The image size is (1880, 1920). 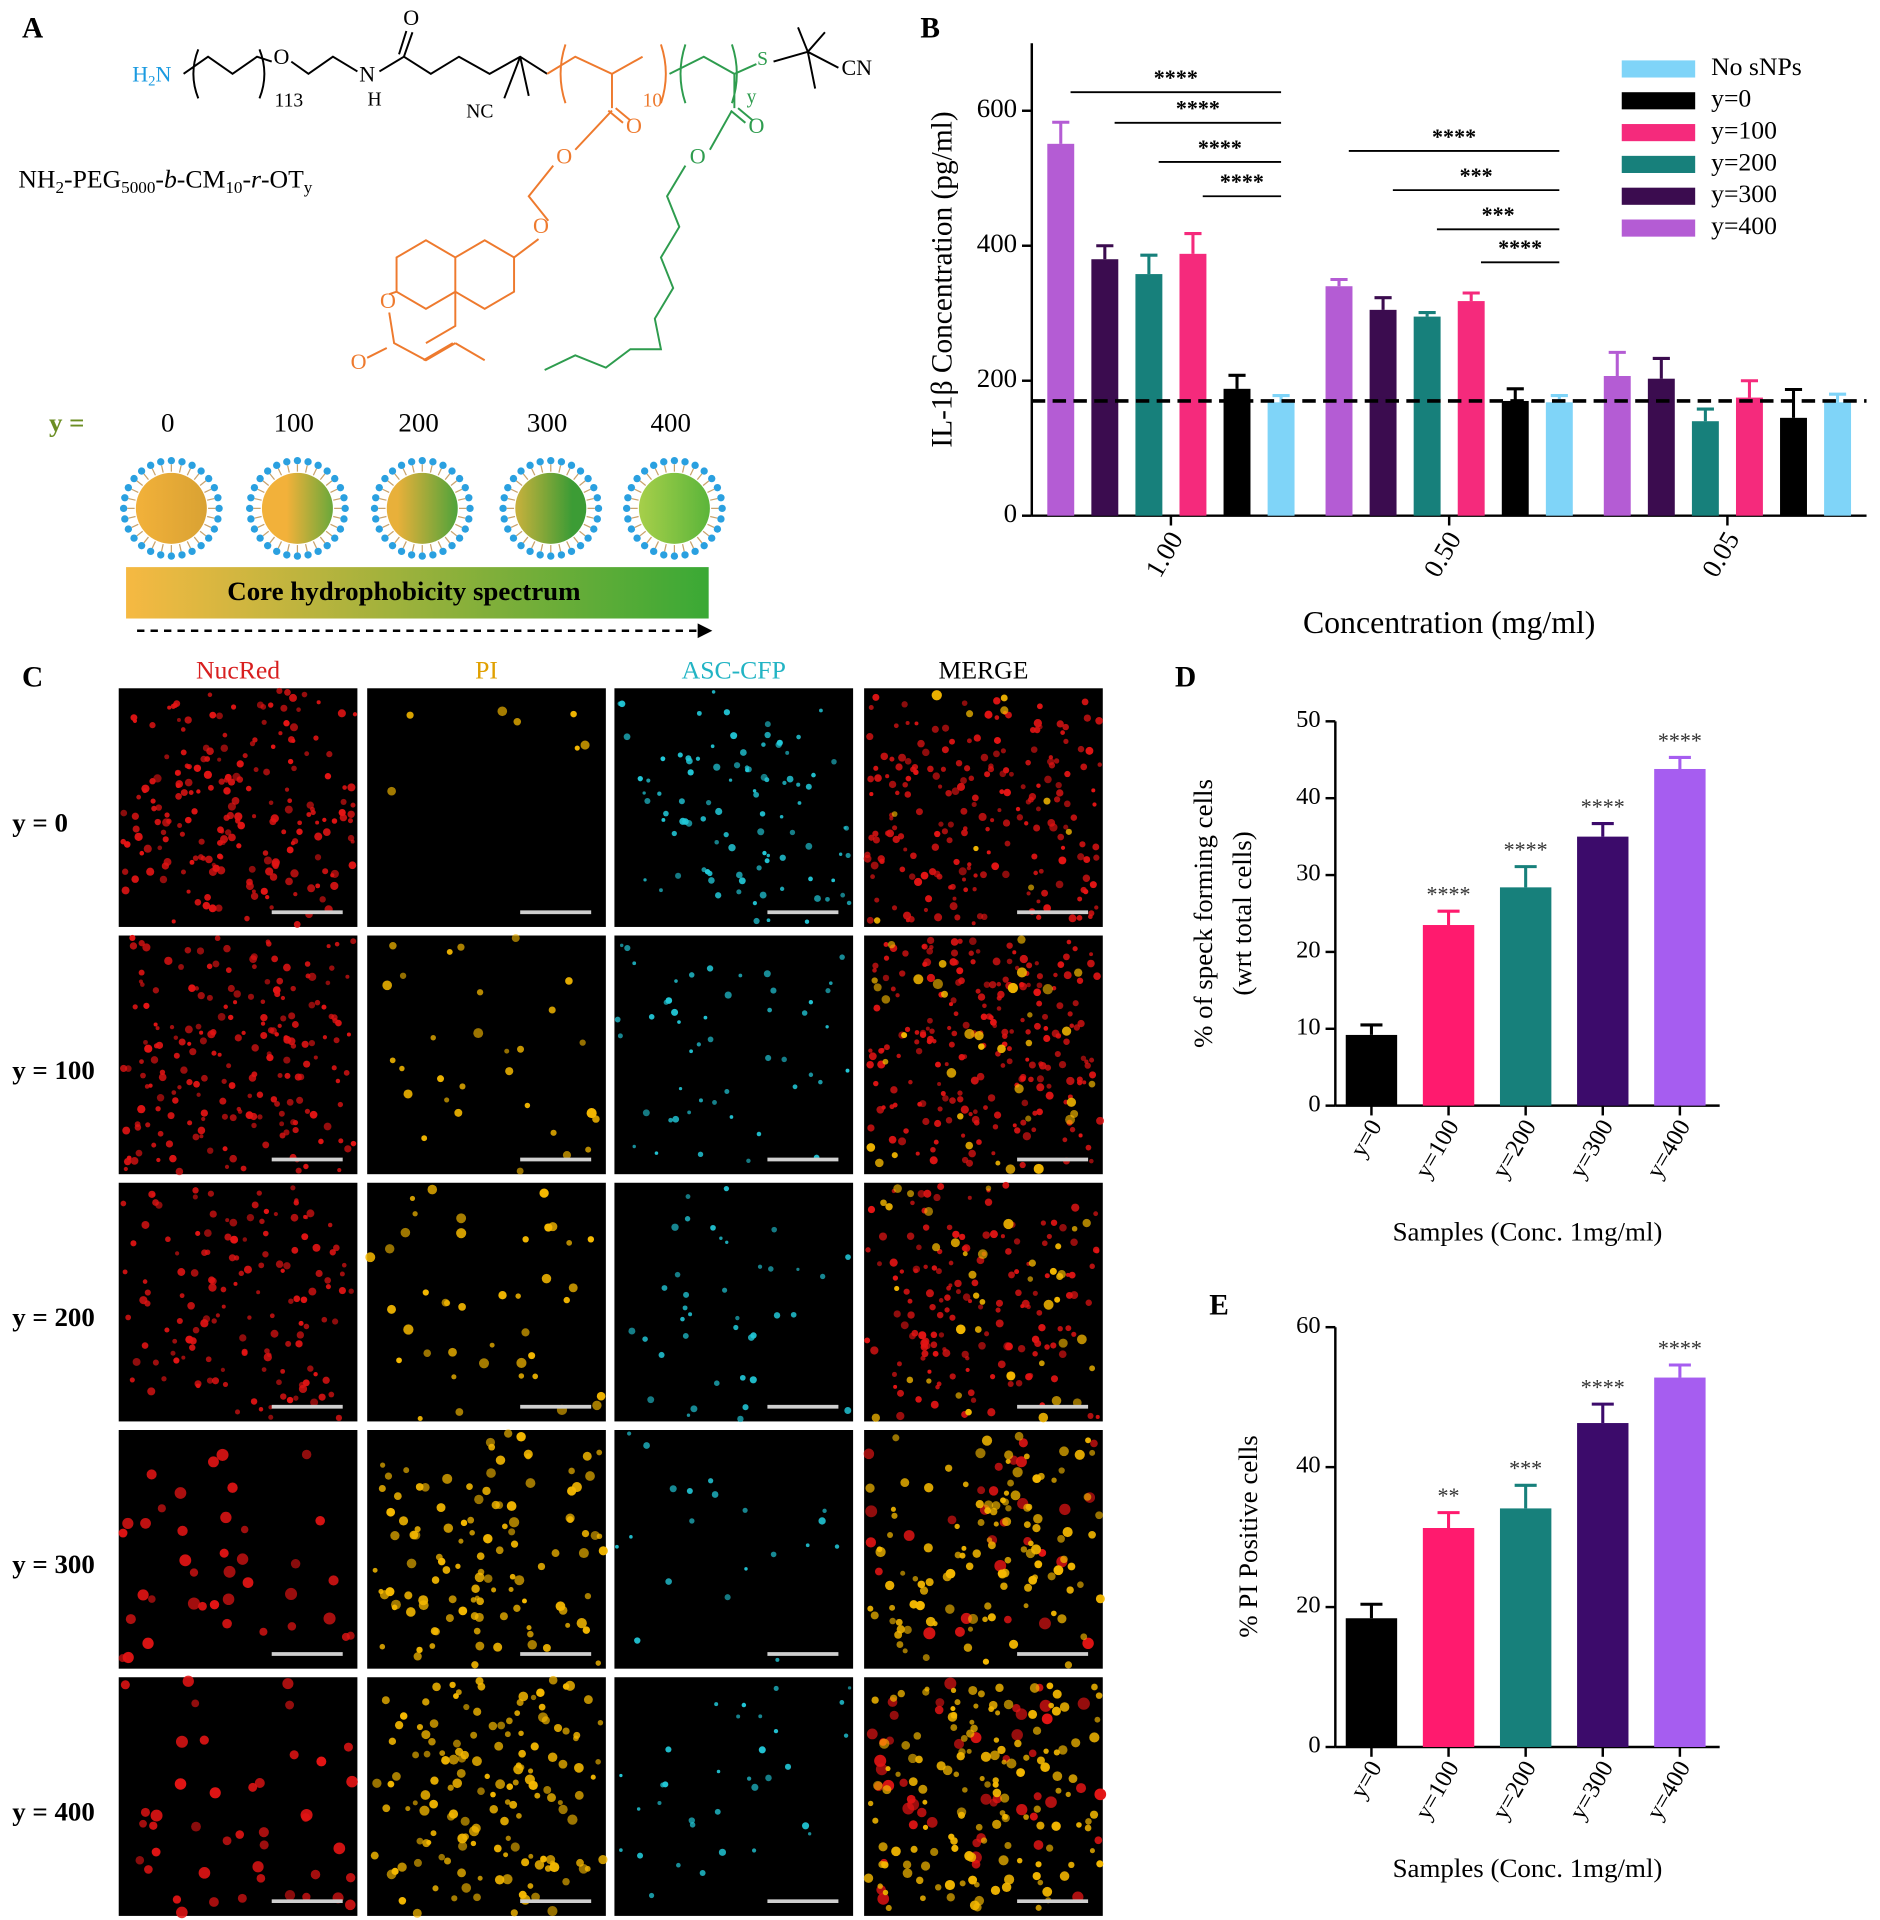 What do you see at coordinates (1203, 913) in the screenshot?
I see `y-axis-label: % of speck forming cells` at bounding box center [1203, 913].